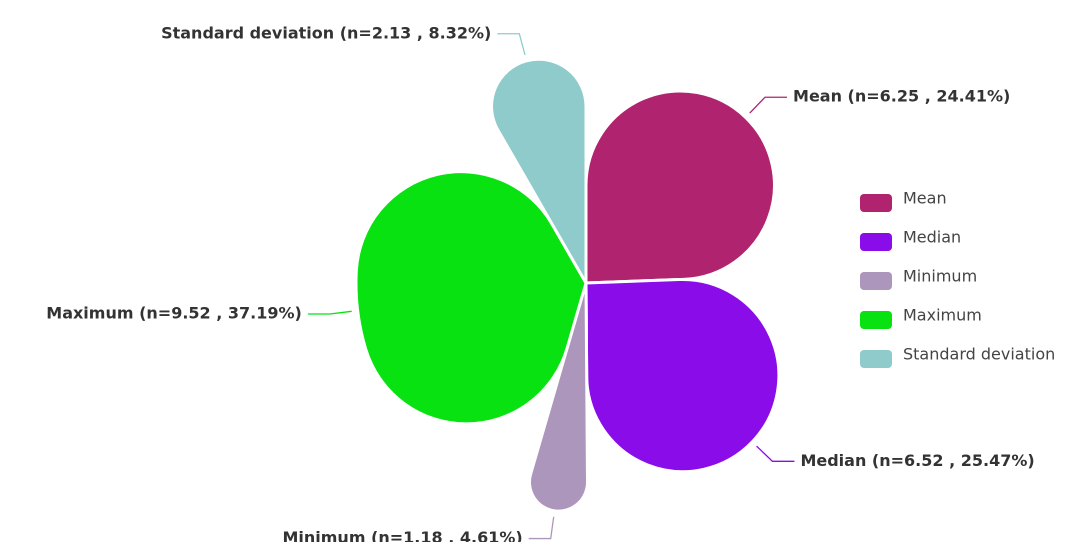 The height and width of the screenshot is (542, 1076). I want to click on slice-label: Maximum (n=9.52 , 37.19%), so click(174, 312).